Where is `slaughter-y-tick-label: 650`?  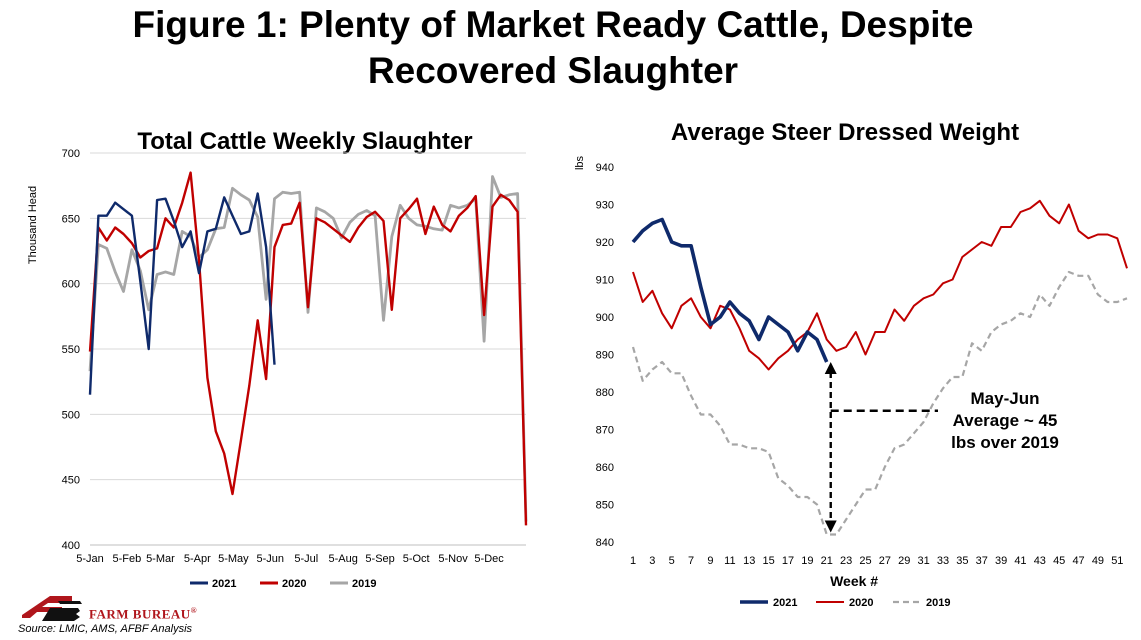
slaughter-y-tick-label: 650 is located at coordinates (71, 219).